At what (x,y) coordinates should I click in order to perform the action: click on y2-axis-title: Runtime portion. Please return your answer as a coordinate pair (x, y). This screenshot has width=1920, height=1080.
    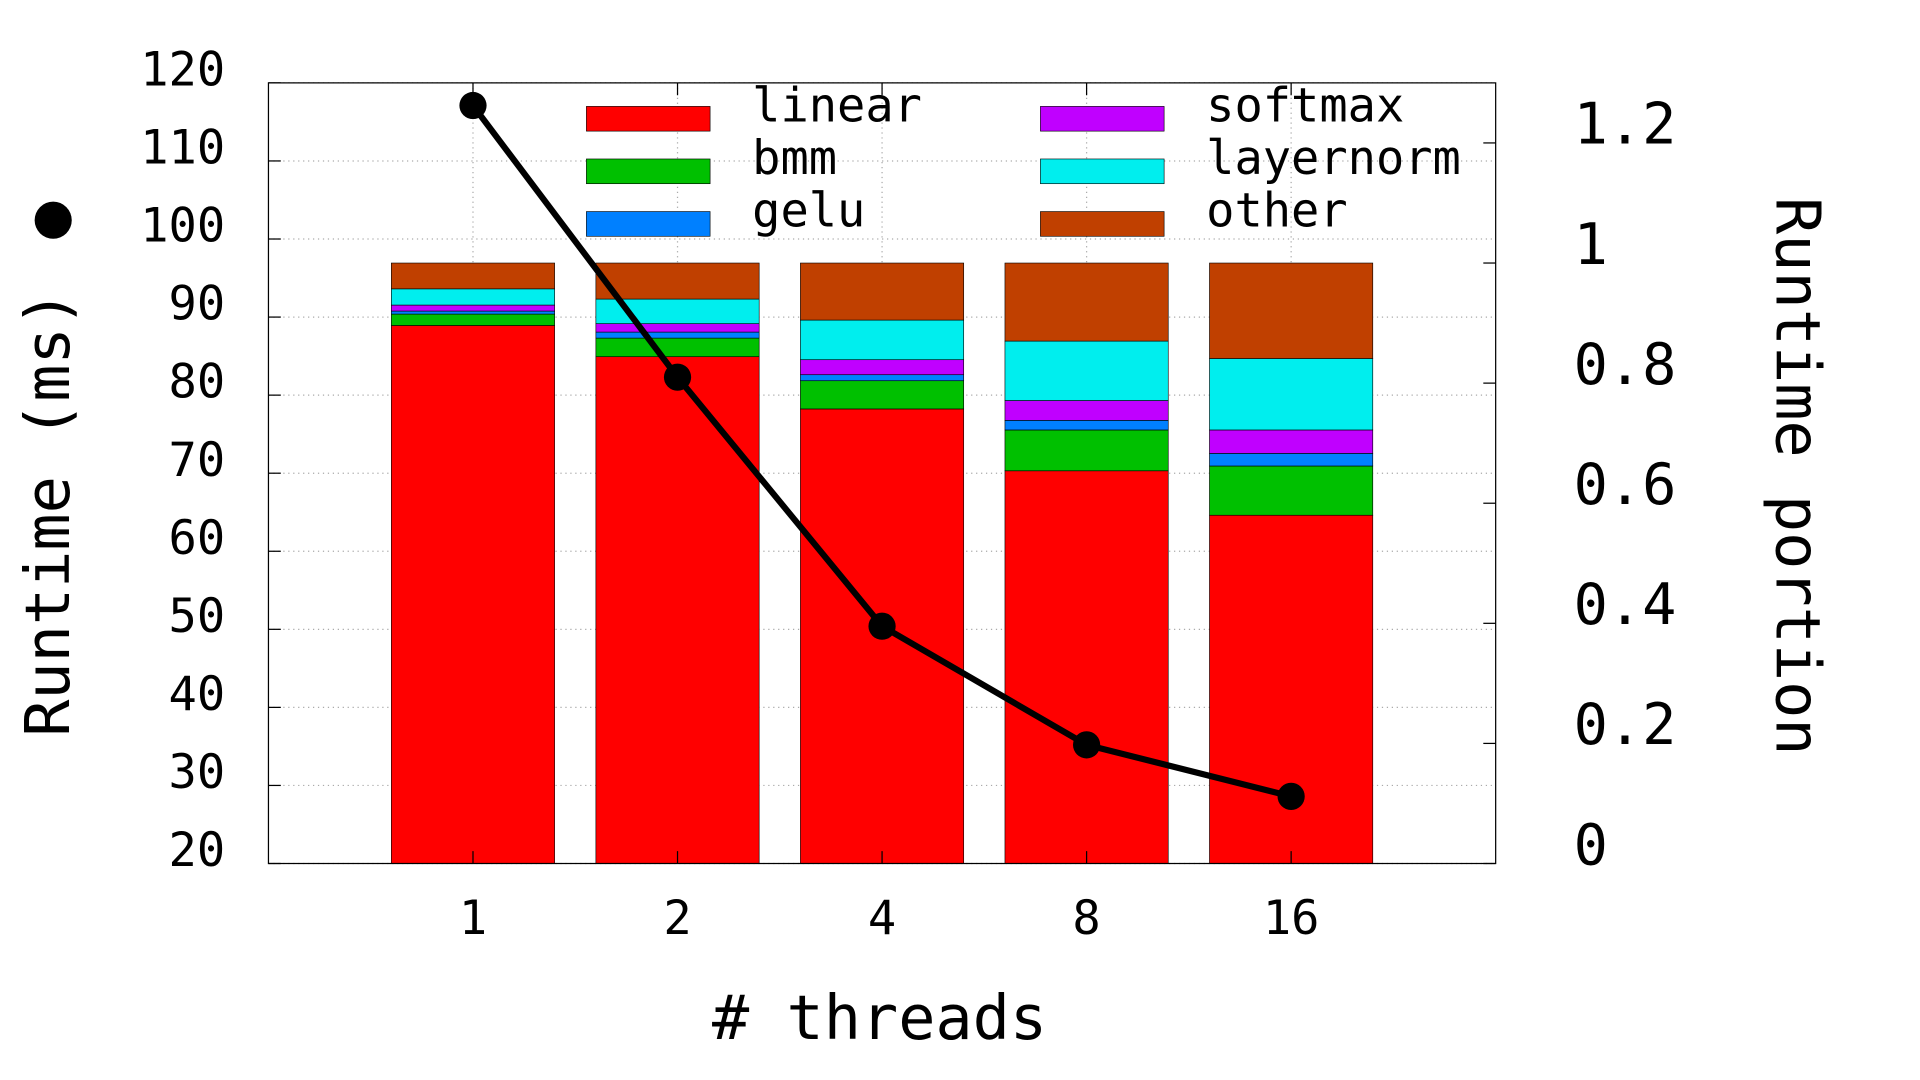
    Looking at the image, I should click on (1798, 476).